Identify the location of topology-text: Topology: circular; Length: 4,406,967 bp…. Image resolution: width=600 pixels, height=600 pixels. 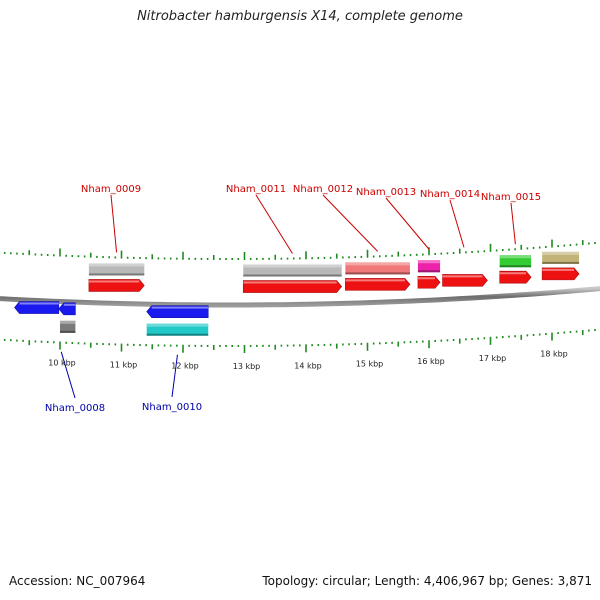
(427, 581).